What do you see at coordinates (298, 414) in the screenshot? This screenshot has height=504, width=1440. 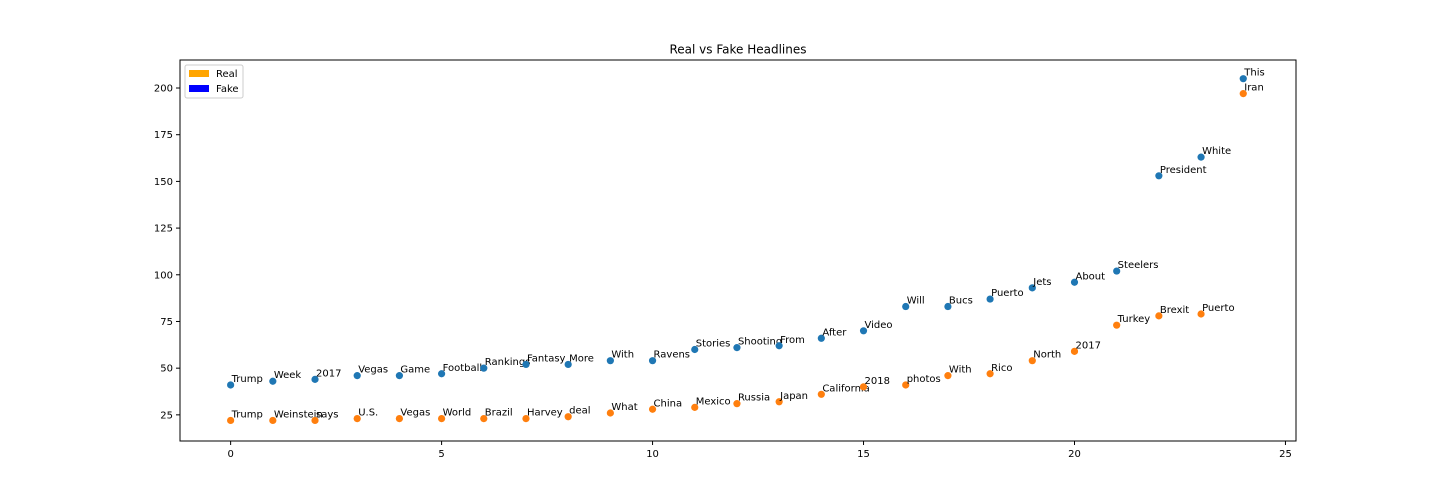 I see `series-1-point-label-1: Weinstein` at bounding box center [298, 414].